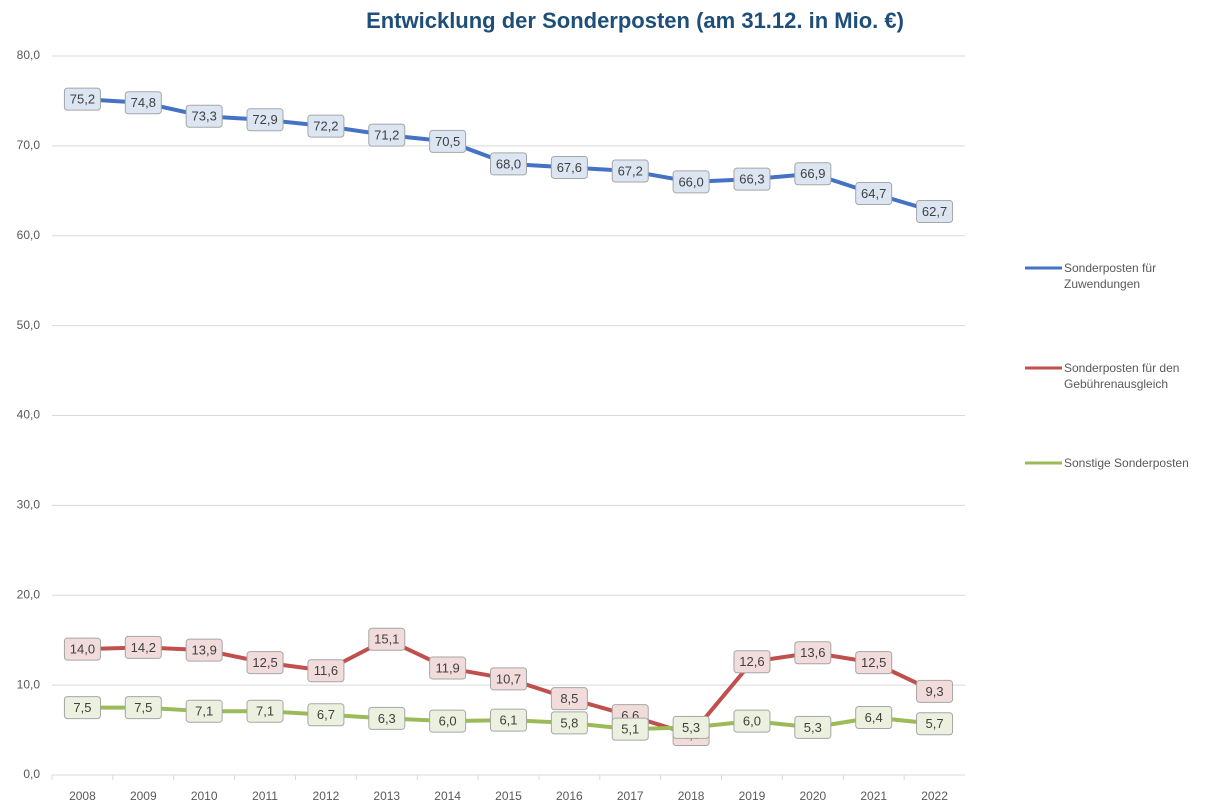 Image resolution: width=1219 pixels, height=805 pixels. I want to click on data-label: 6,1, so click(508, 720).